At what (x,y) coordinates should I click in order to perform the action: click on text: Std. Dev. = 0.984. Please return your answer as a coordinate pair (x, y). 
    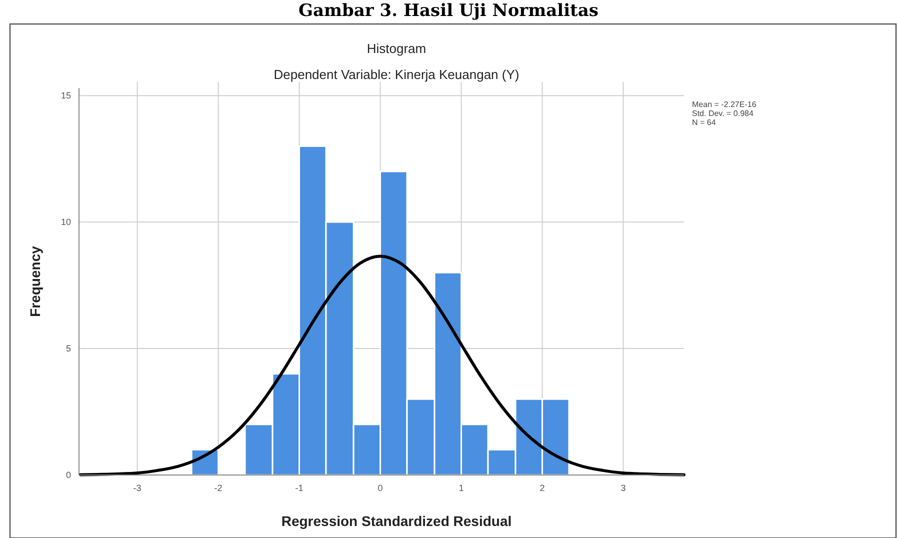
    Looking at the image, I should click on (723, 113).